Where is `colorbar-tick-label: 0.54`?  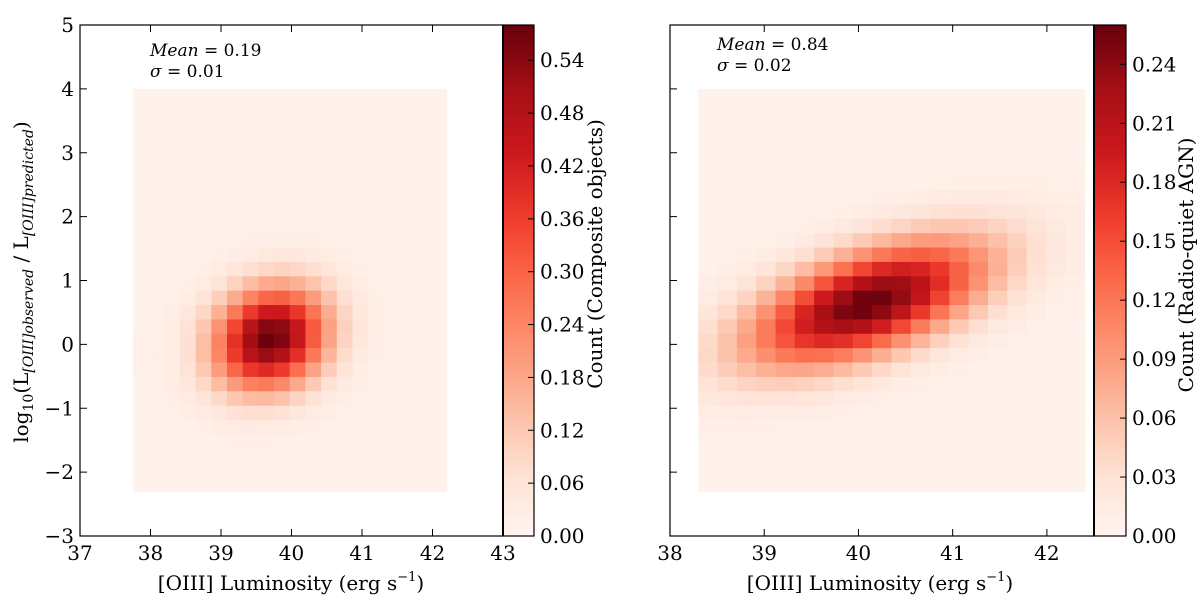 colorbar-tick-label: 0.54 is located at coordinates (562, 60).